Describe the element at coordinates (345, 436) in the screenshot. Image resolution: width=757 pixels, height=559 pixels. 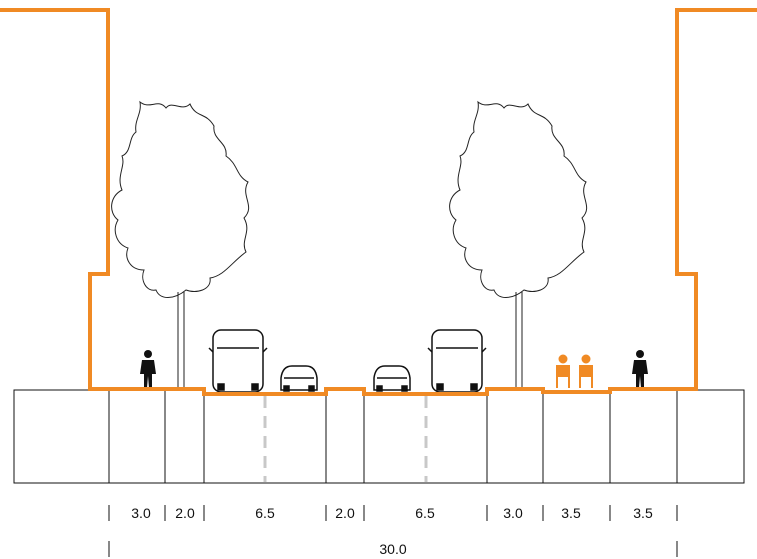
I see `ground-block-median` at that location.